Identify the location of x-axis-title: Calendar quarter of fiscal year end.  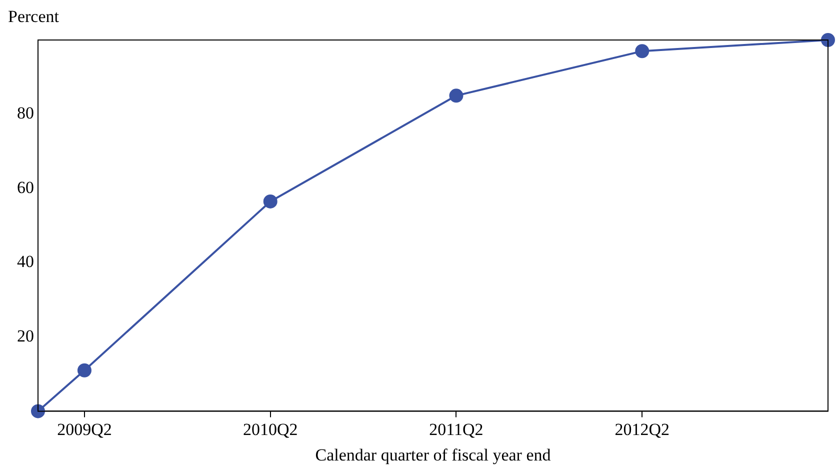
(433, 454).